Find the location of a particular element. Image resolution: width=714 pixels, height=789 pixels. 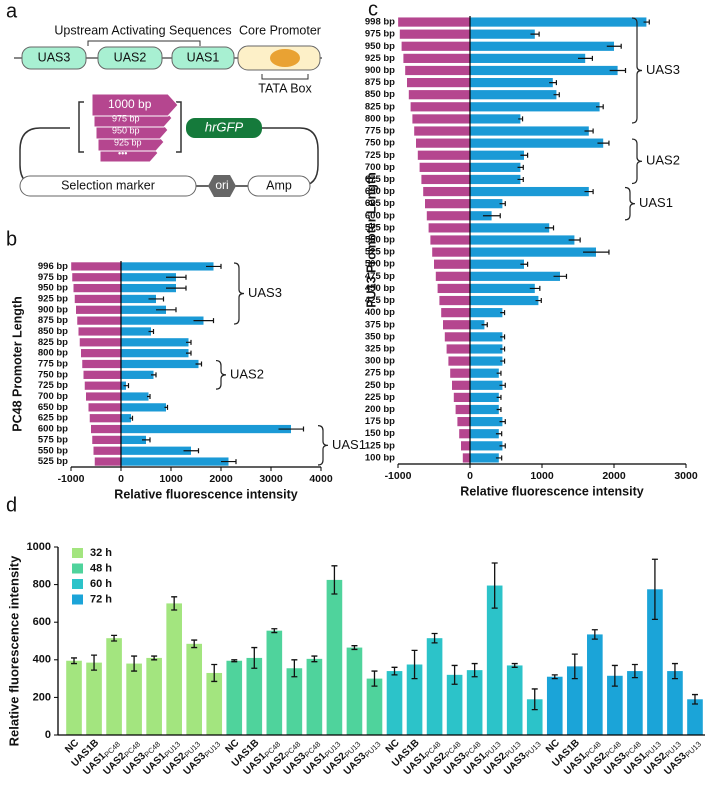

y-tick-label: 250 bp is located at coordinates (380, 385).